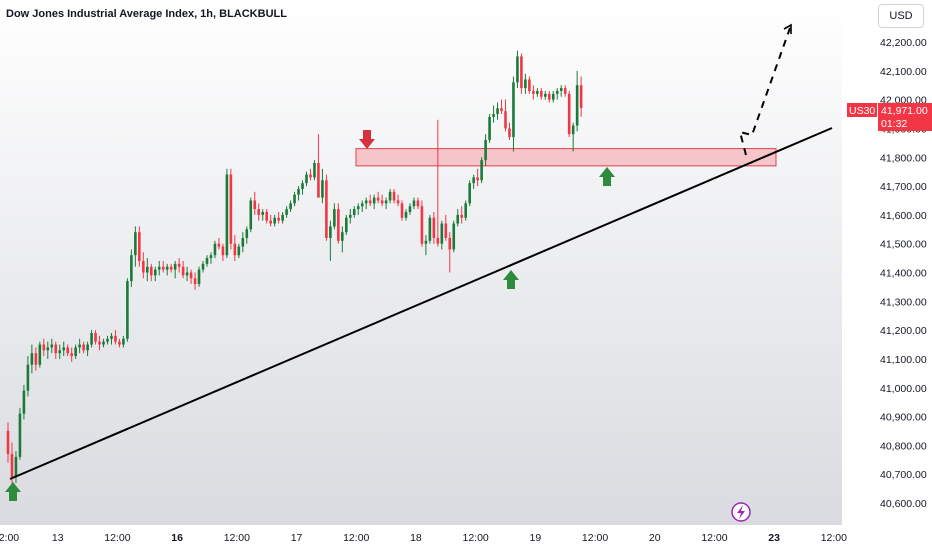 This screenshot has height=550, width=932. I want to click on price-tick-label: 40,800.00, so click(903, 446).